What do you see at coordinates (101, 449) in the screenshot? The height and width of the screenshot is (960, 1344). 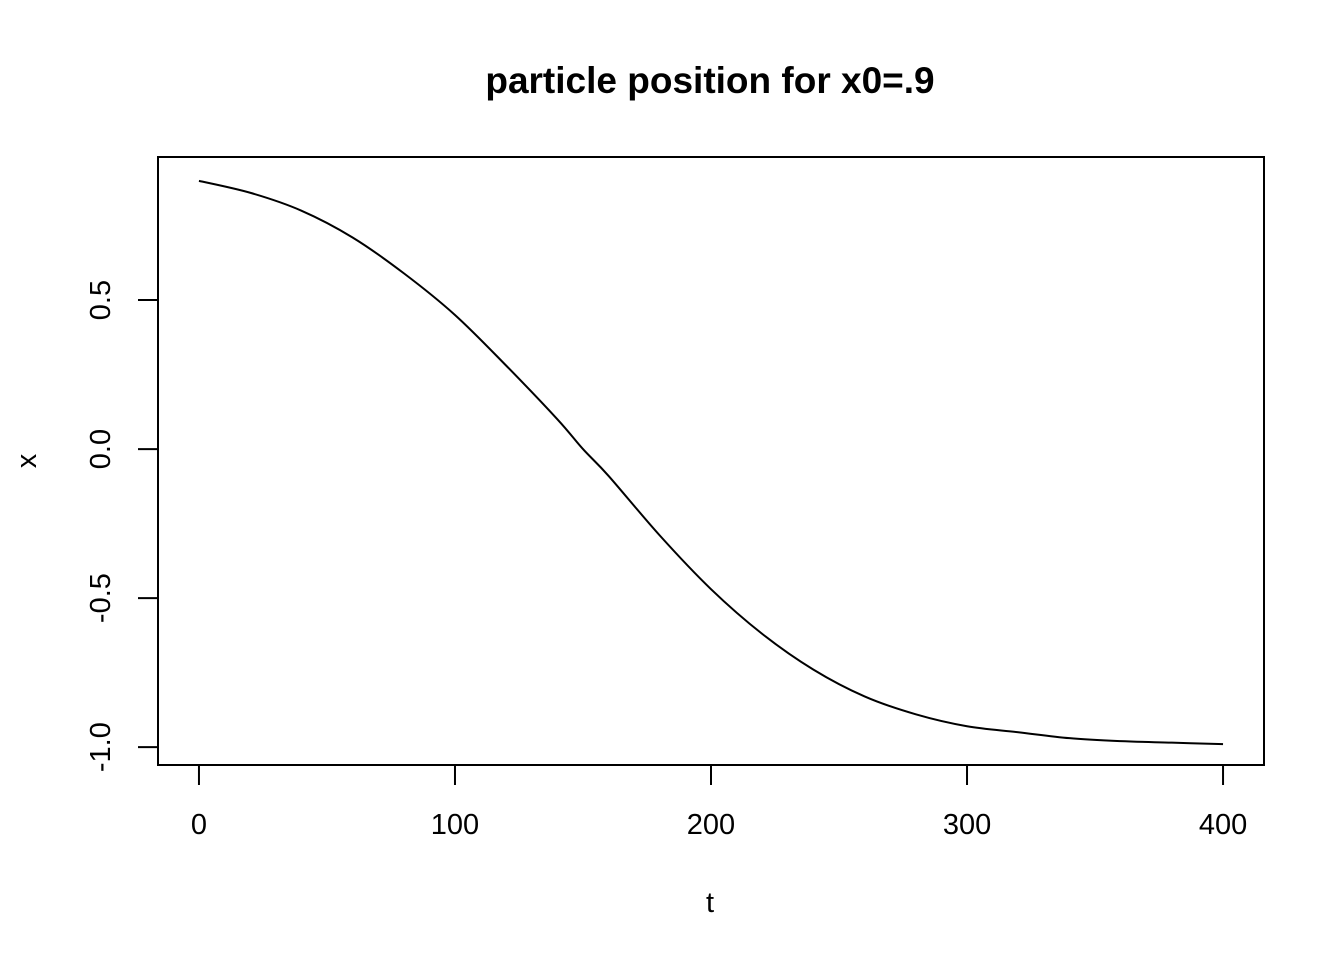 I see `y-tick-label: 0.0` at bounding box center [101, 449].